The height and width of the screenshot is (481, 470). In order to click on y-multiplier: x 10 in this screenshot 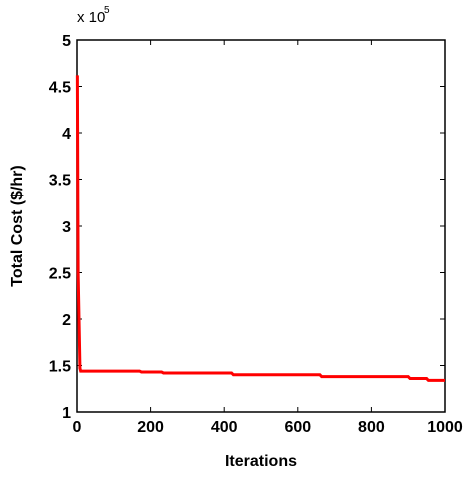, I will do `click(91, 17)`.